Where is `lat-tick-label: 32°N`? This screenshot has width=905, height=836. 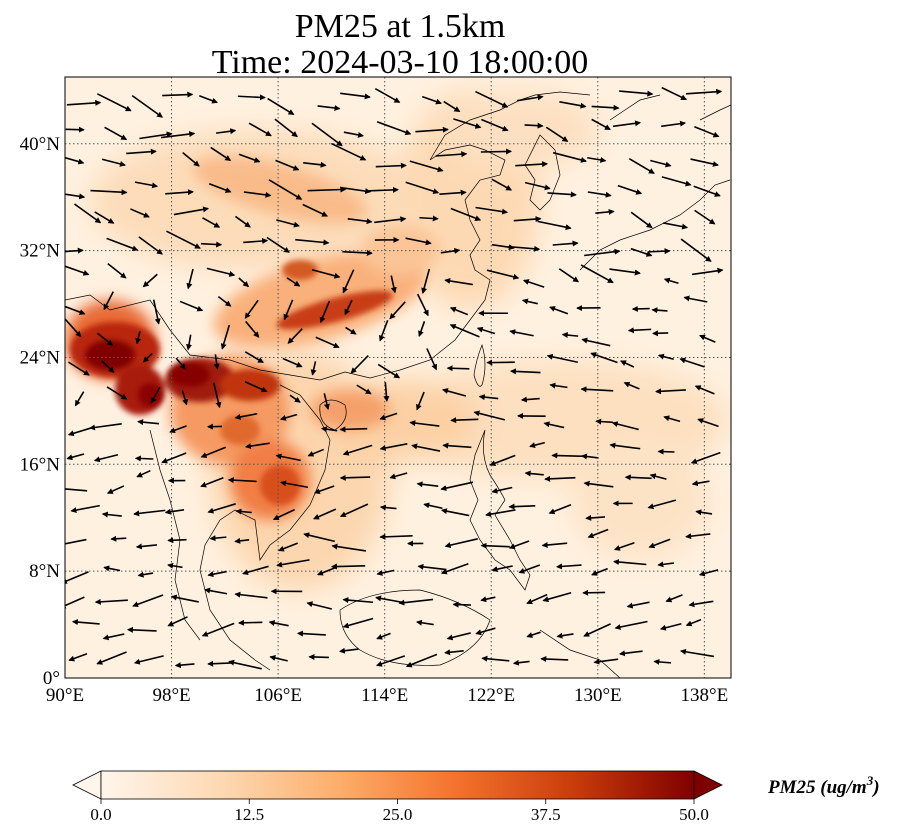
lat-tick-label: 32°N is located at coordinates (40, 251).